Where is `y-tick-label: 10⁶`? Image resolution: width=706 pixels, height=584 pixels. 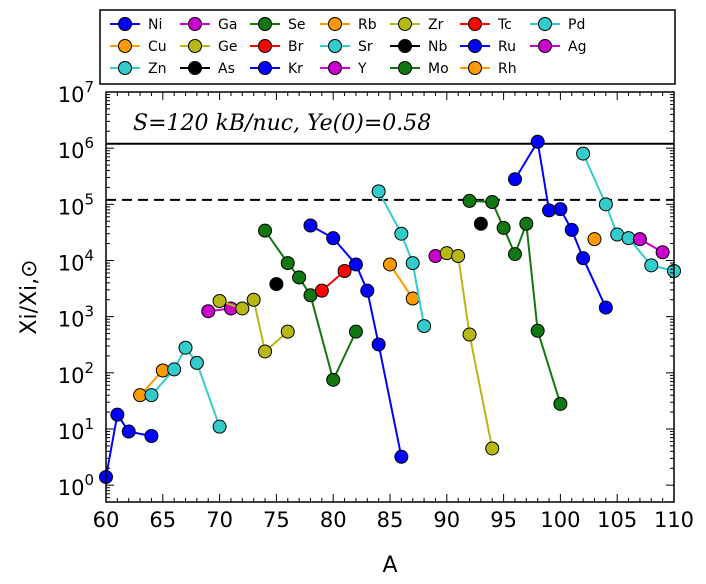 y-tick-label: 10⁶ is located at coordinates (76, 148).